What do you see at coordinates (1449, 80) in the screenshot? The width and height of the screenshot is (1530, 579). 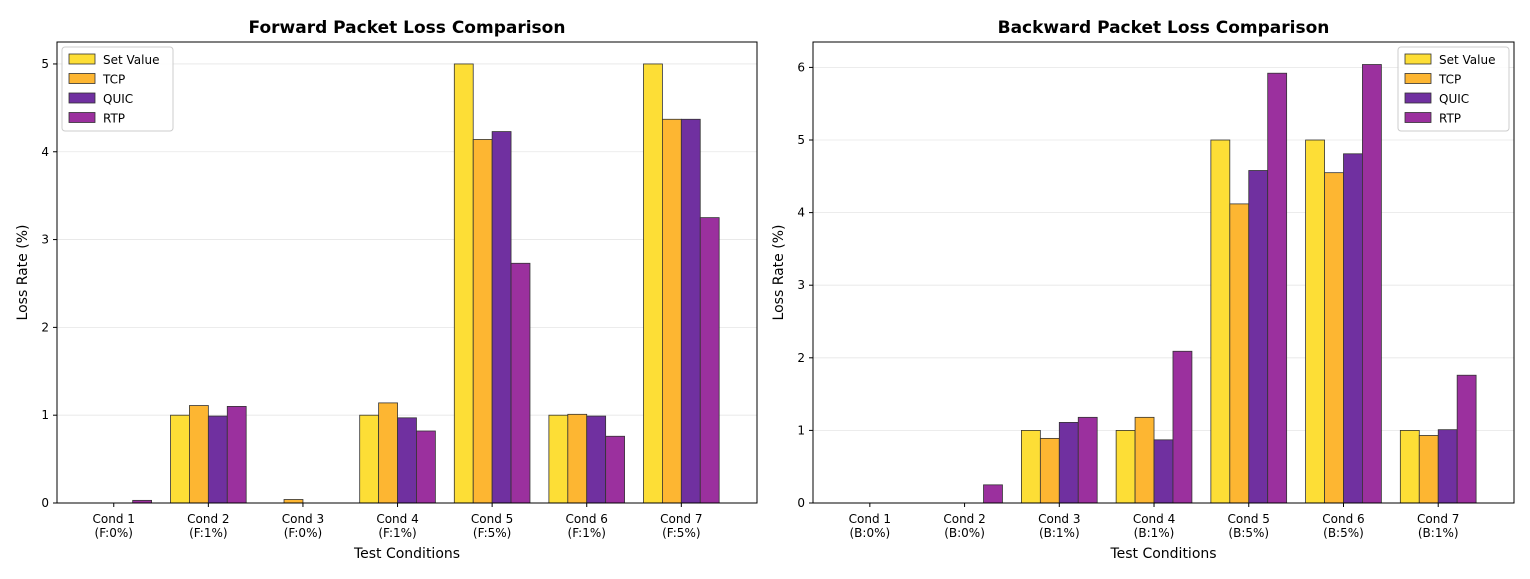 I see `legend-label: TCP` at bounding box center [1449, 80].